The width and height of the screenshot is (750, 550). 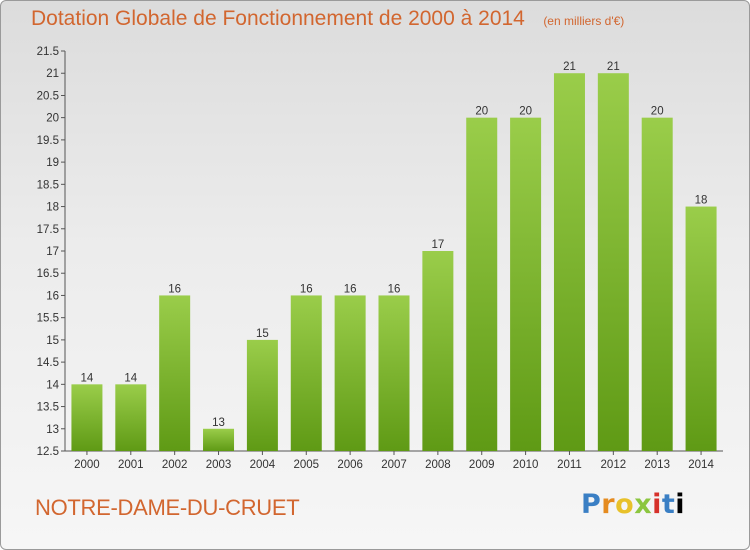 I want to click on bar-value-label: 15, so click(x=262, y=334).